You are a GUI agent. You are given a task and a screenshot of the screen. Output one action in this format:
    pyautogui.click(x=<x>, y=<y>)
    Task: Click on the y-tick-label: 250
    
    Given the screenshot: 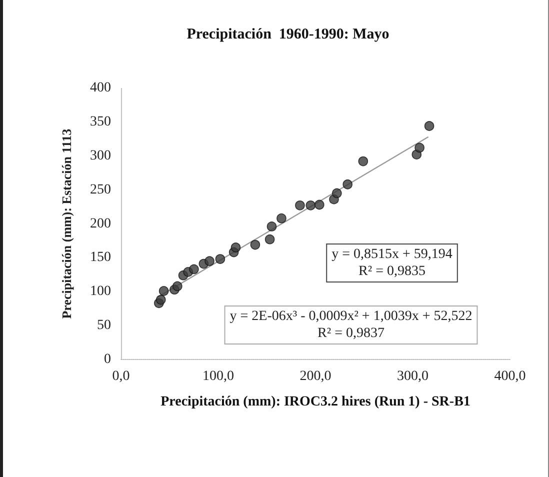 What is the action you would take?
    pyautogui.click(x=100, y=190)
    